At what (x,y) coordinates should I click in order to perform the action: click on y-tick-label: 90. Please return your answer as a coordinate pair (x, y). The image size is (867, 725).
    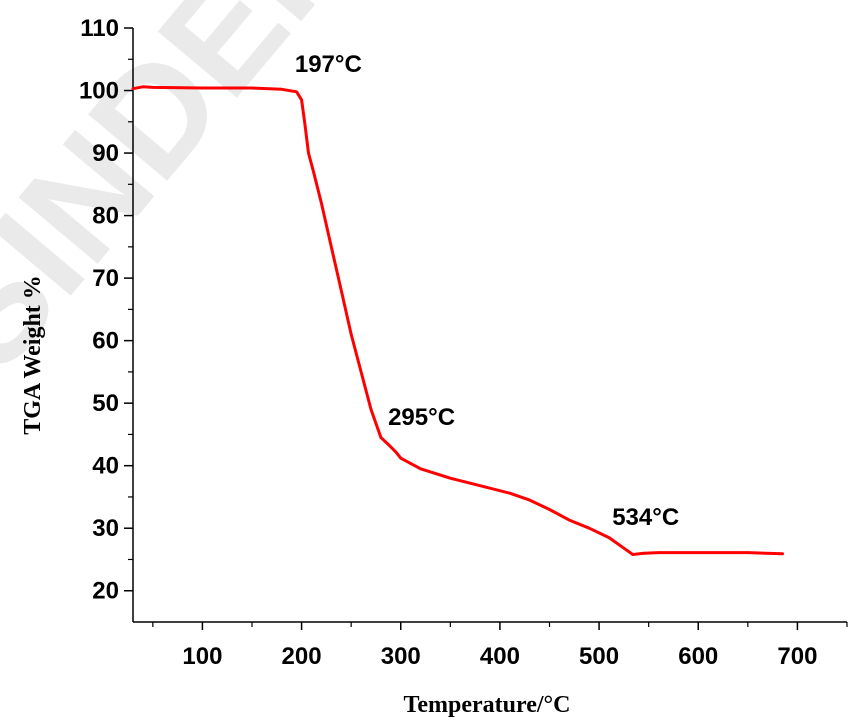
    Looking at the image, I should click on (105, 153).